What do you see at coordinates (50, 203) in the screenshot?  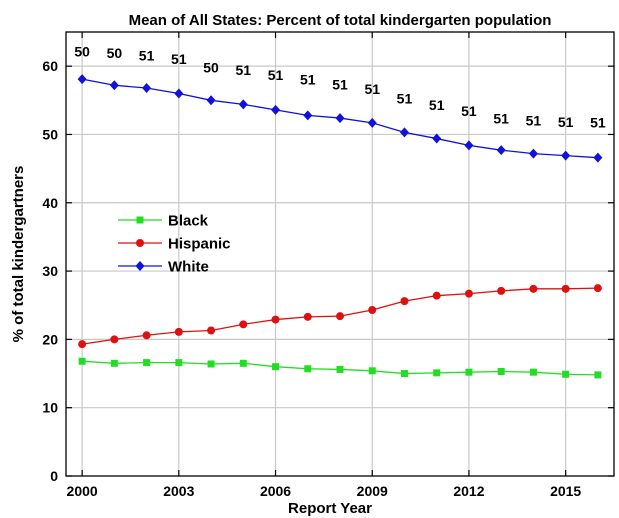 I see `y-tick-label: 40` at bounding box center [50, 203].